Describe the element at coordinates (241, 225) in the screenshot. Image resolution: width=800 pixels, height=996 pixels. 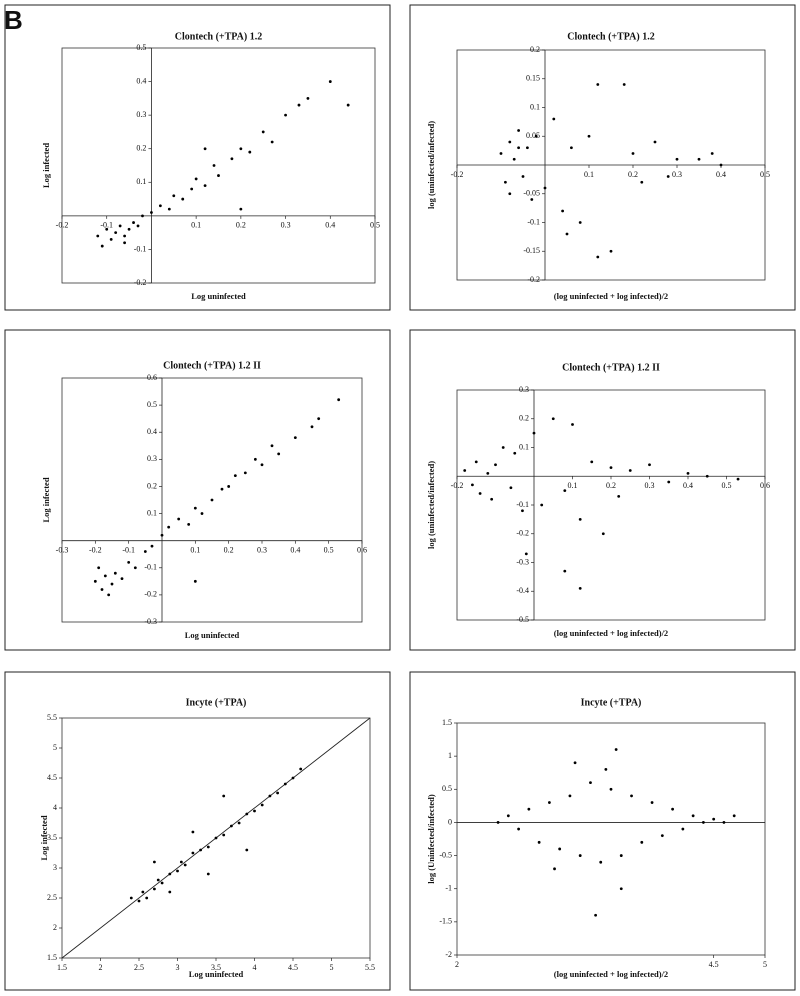
I see `x-tick-label: 0.2` at that location.